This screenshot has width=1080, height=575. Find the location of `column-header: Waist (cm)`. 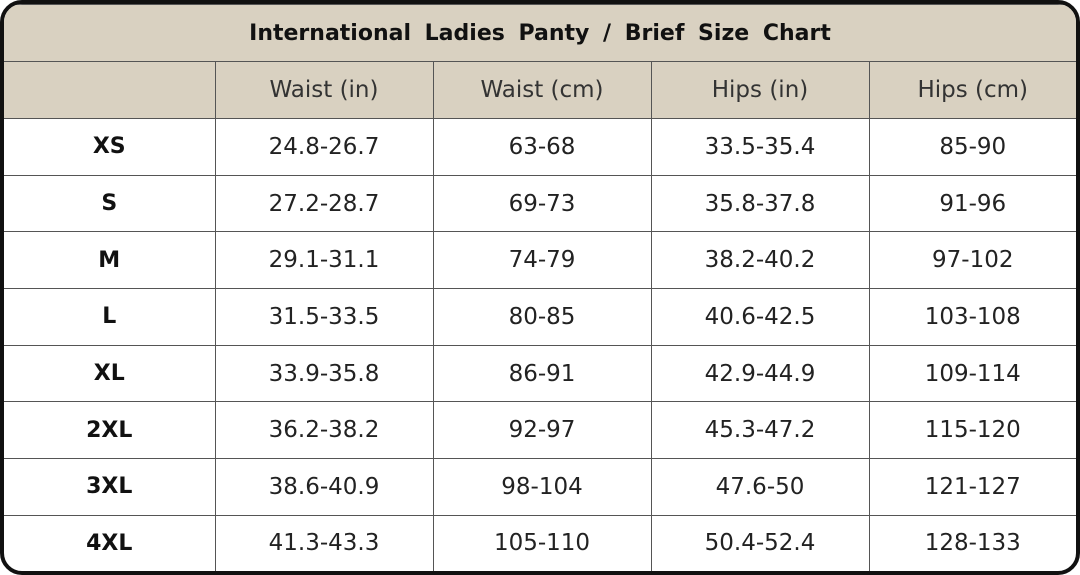

column-header: Waist (cm) is located at coordinates (542, 90).